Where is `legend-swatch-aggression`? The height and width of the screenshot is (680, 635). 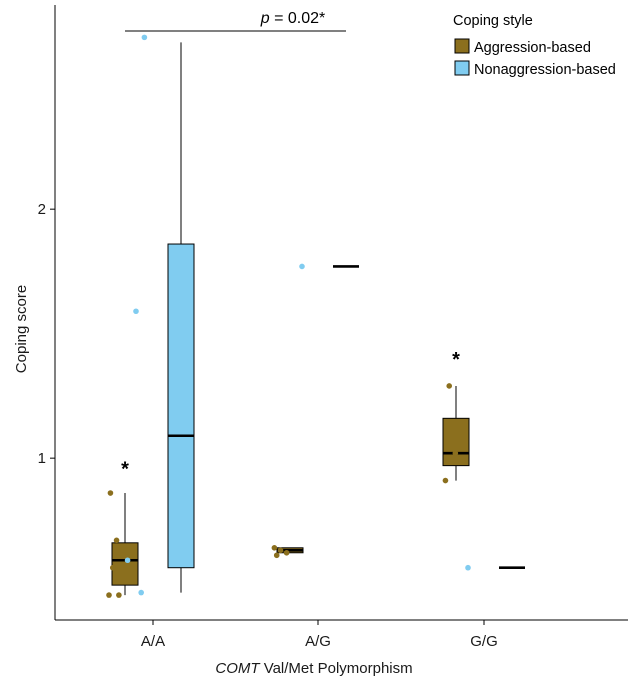 legend-swatch-aggression is located at coordinates (462, 46).